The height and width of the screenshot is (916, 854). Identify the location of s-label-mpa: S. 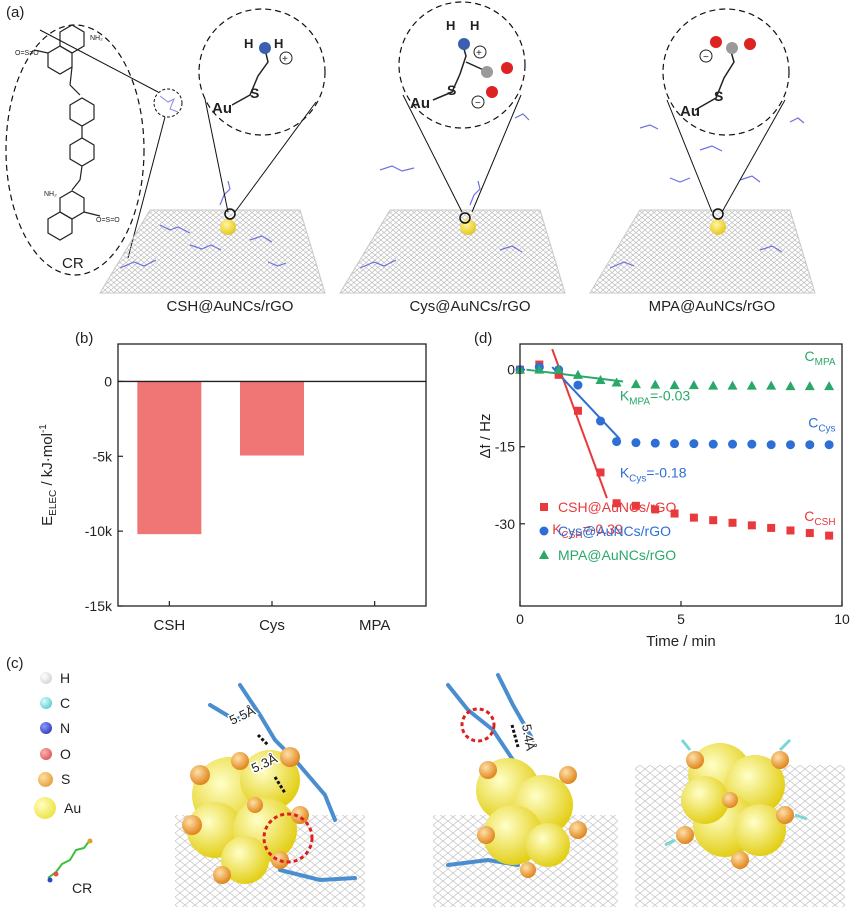
(718, 96).